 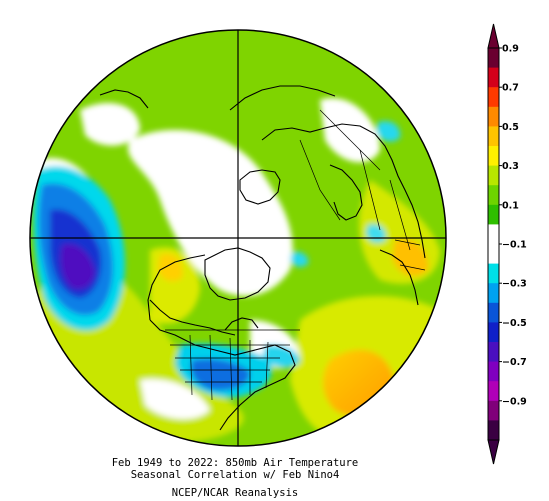 What do you see at coordinates (493, 36) in the screenshot?
I see `colorbar-top-triangle` at bounding box center [493, 36].